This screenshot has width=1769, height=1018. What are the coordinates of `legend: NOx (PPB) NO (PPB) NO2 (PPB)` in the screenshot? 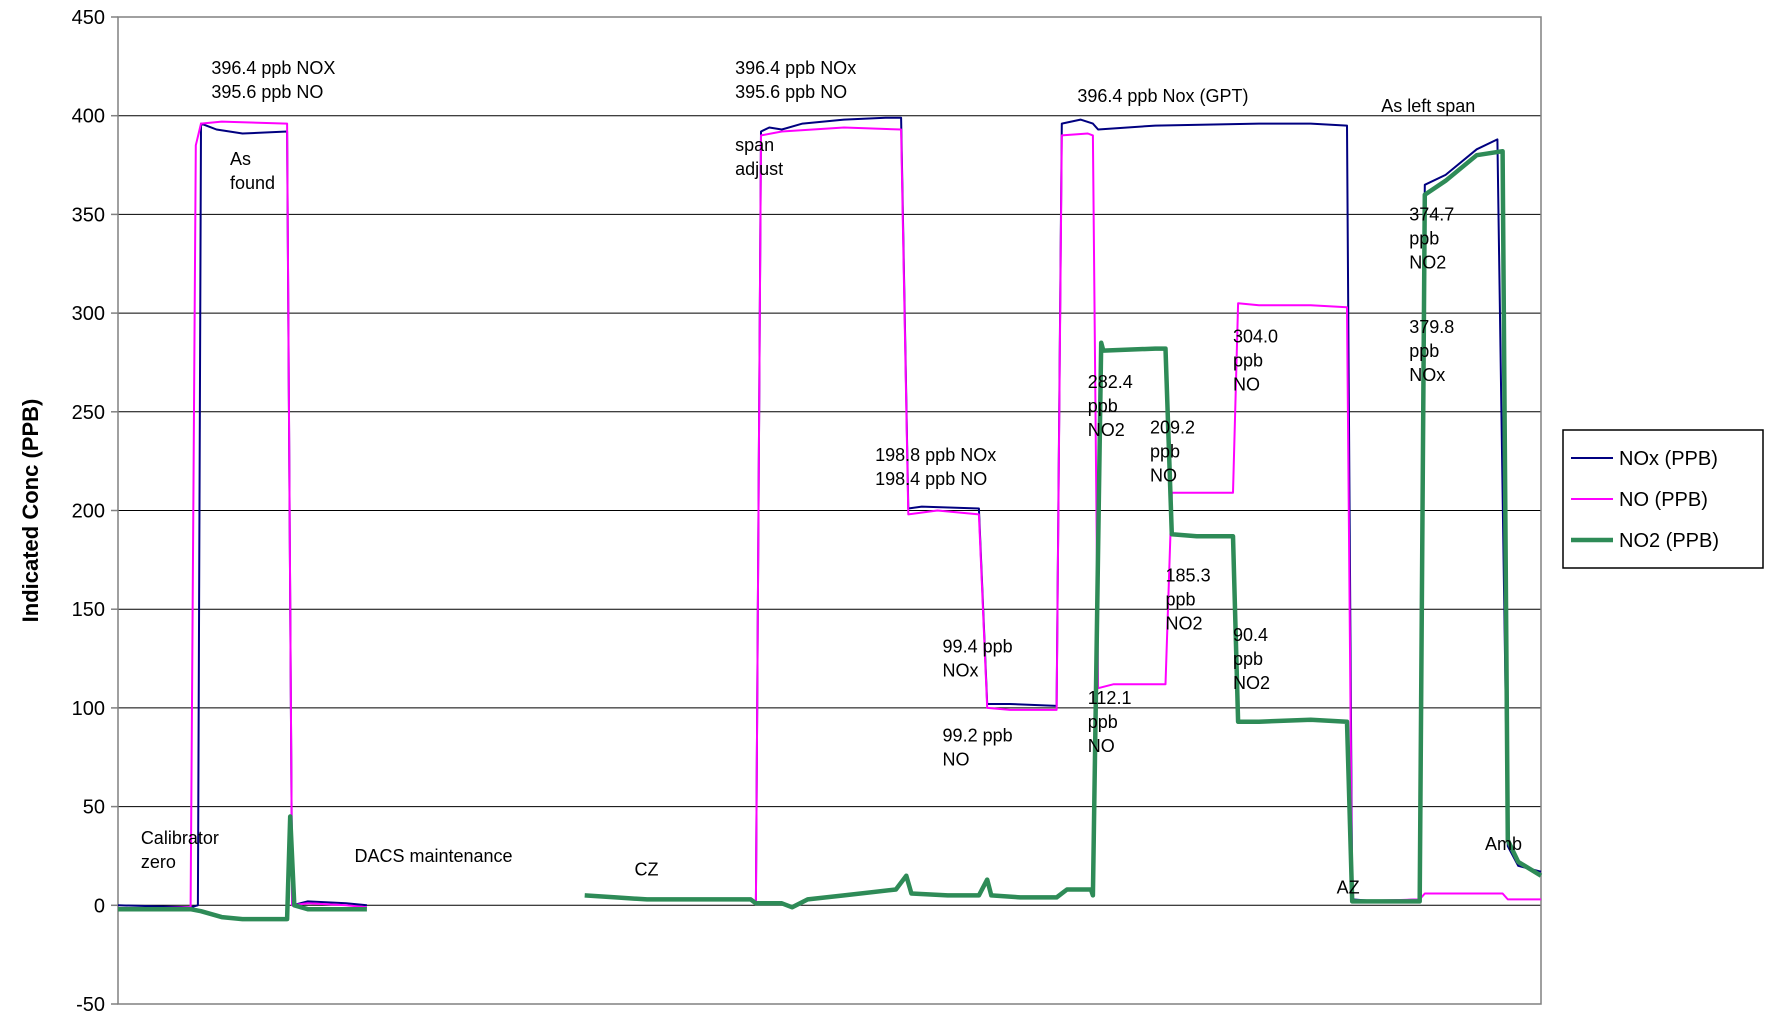 It's located at (1663, 499).